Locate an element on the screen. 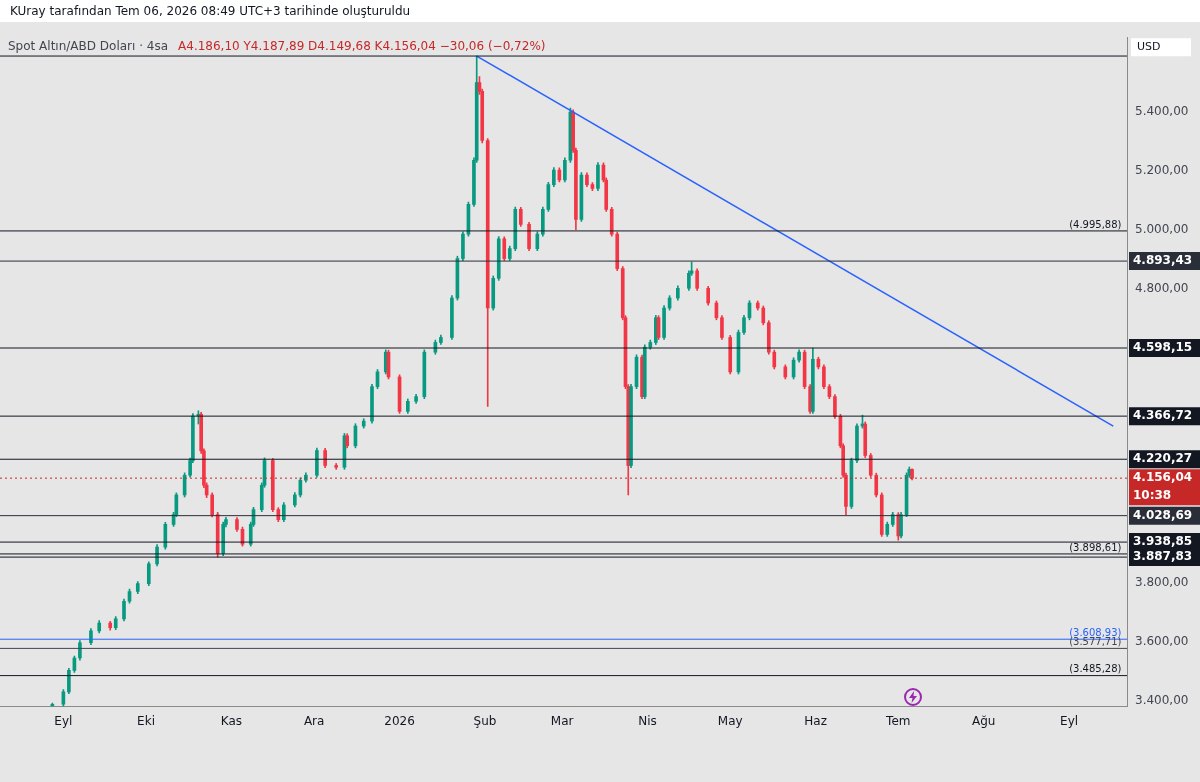  y-axis-title: USD is located at coordinates (1149, 47).